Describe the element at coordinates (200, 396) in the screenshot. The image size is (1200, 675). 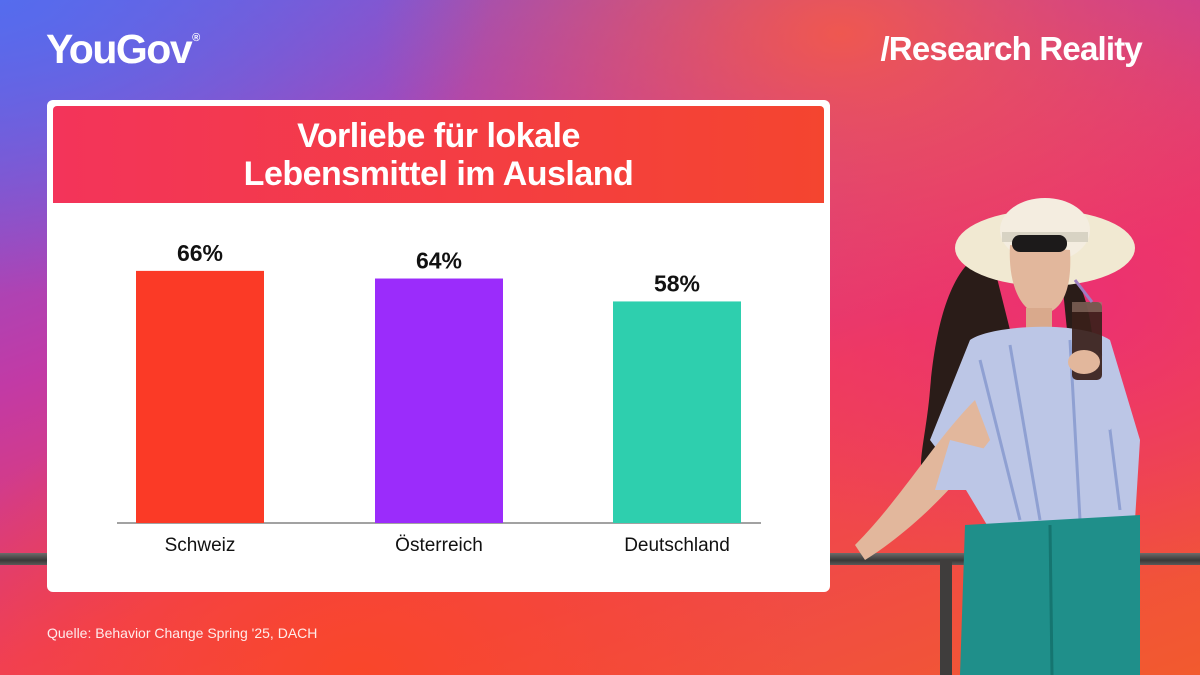
I see `bar-schweiz` at that location.